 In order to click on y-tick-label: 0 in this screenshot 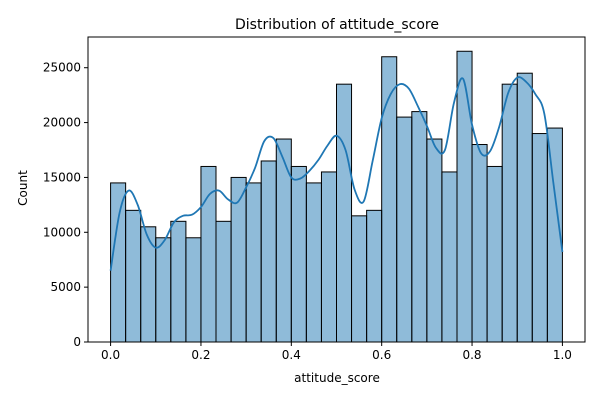, I will do `click(77, 342)`.